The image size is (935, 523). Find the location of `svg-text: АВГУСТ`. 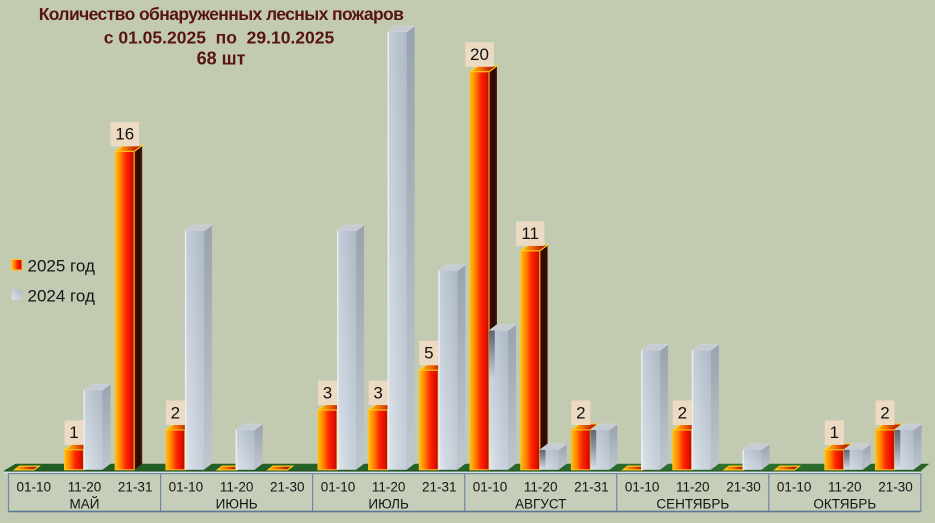

svg-text: АВГУСТ is located at coordinates (540, 504).